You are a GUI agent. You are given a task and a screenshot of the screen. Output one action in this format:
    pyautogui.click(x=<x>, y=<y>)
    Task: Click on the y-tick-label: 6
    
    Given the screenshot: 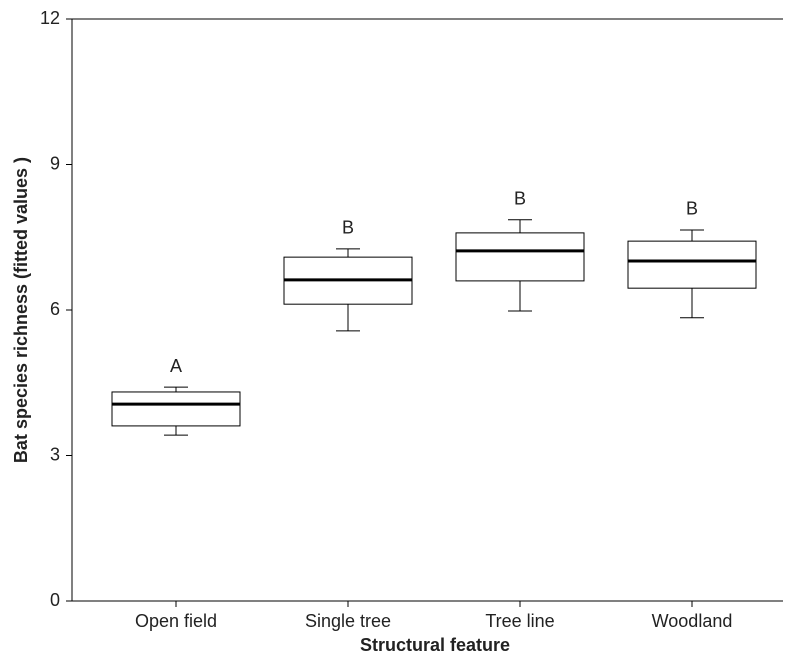 What is the action you would take?
    pyautogui.click(x=55, y=309)
    